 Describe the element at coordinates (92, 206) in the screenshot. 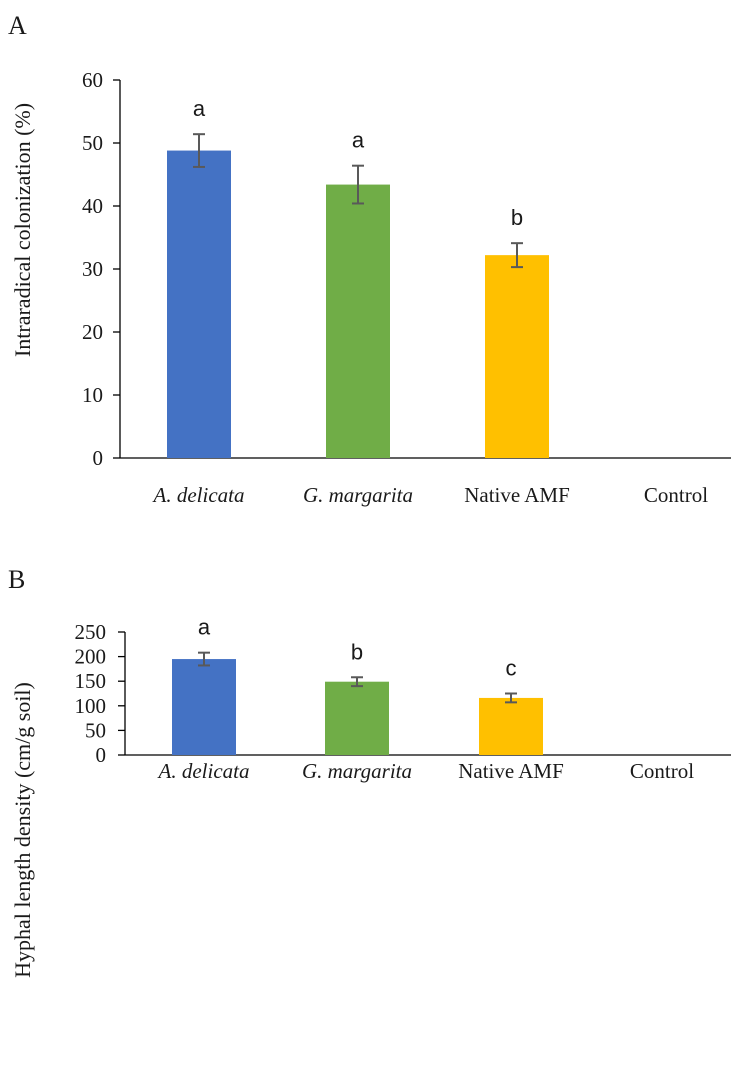

I see `y-tick-label: 40` at that location.